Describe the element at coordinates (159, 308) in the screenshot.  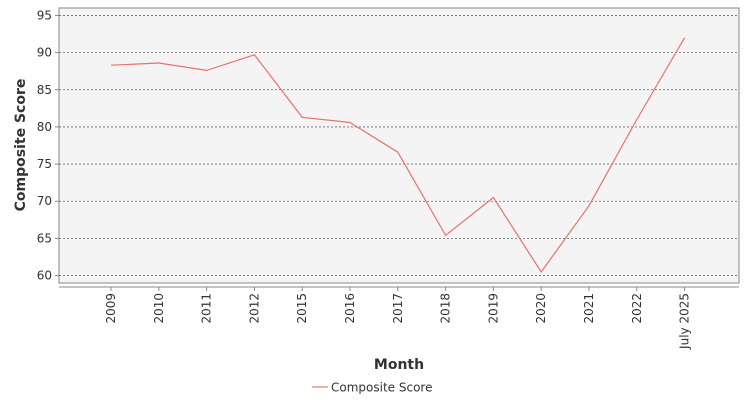
I see `x-tick-label: 2010` at that location.